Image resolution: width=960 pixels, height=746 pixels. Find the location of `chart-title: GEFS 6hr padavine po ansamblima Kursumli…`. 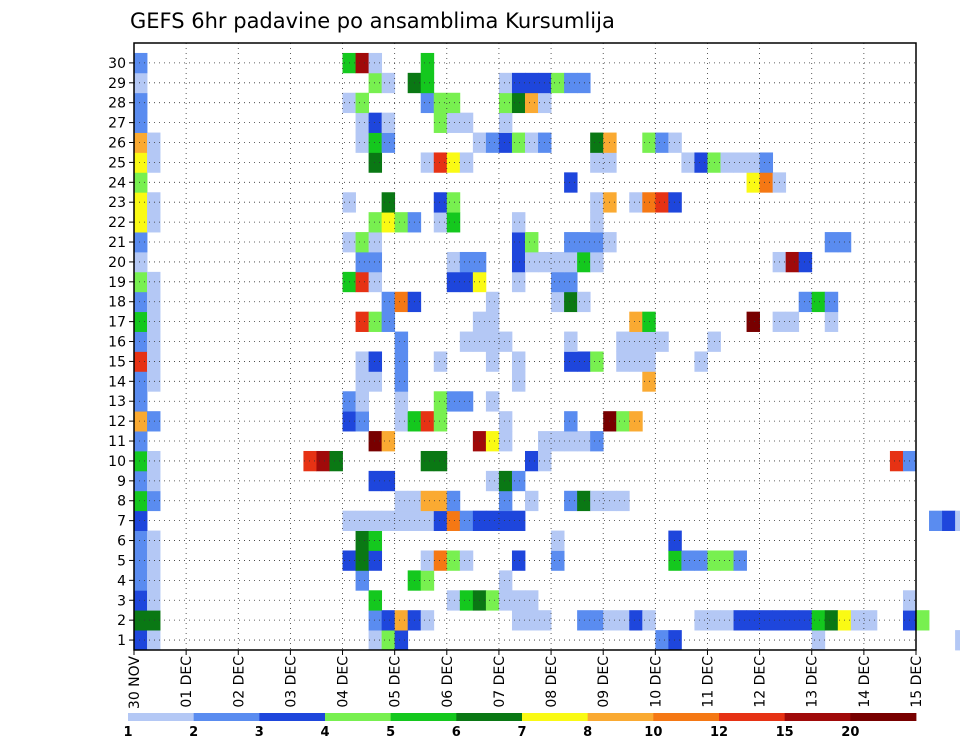

chart-title: GEFS 6hr padavine po ansamblima Kursumli… is located at coordinates (372, 21).